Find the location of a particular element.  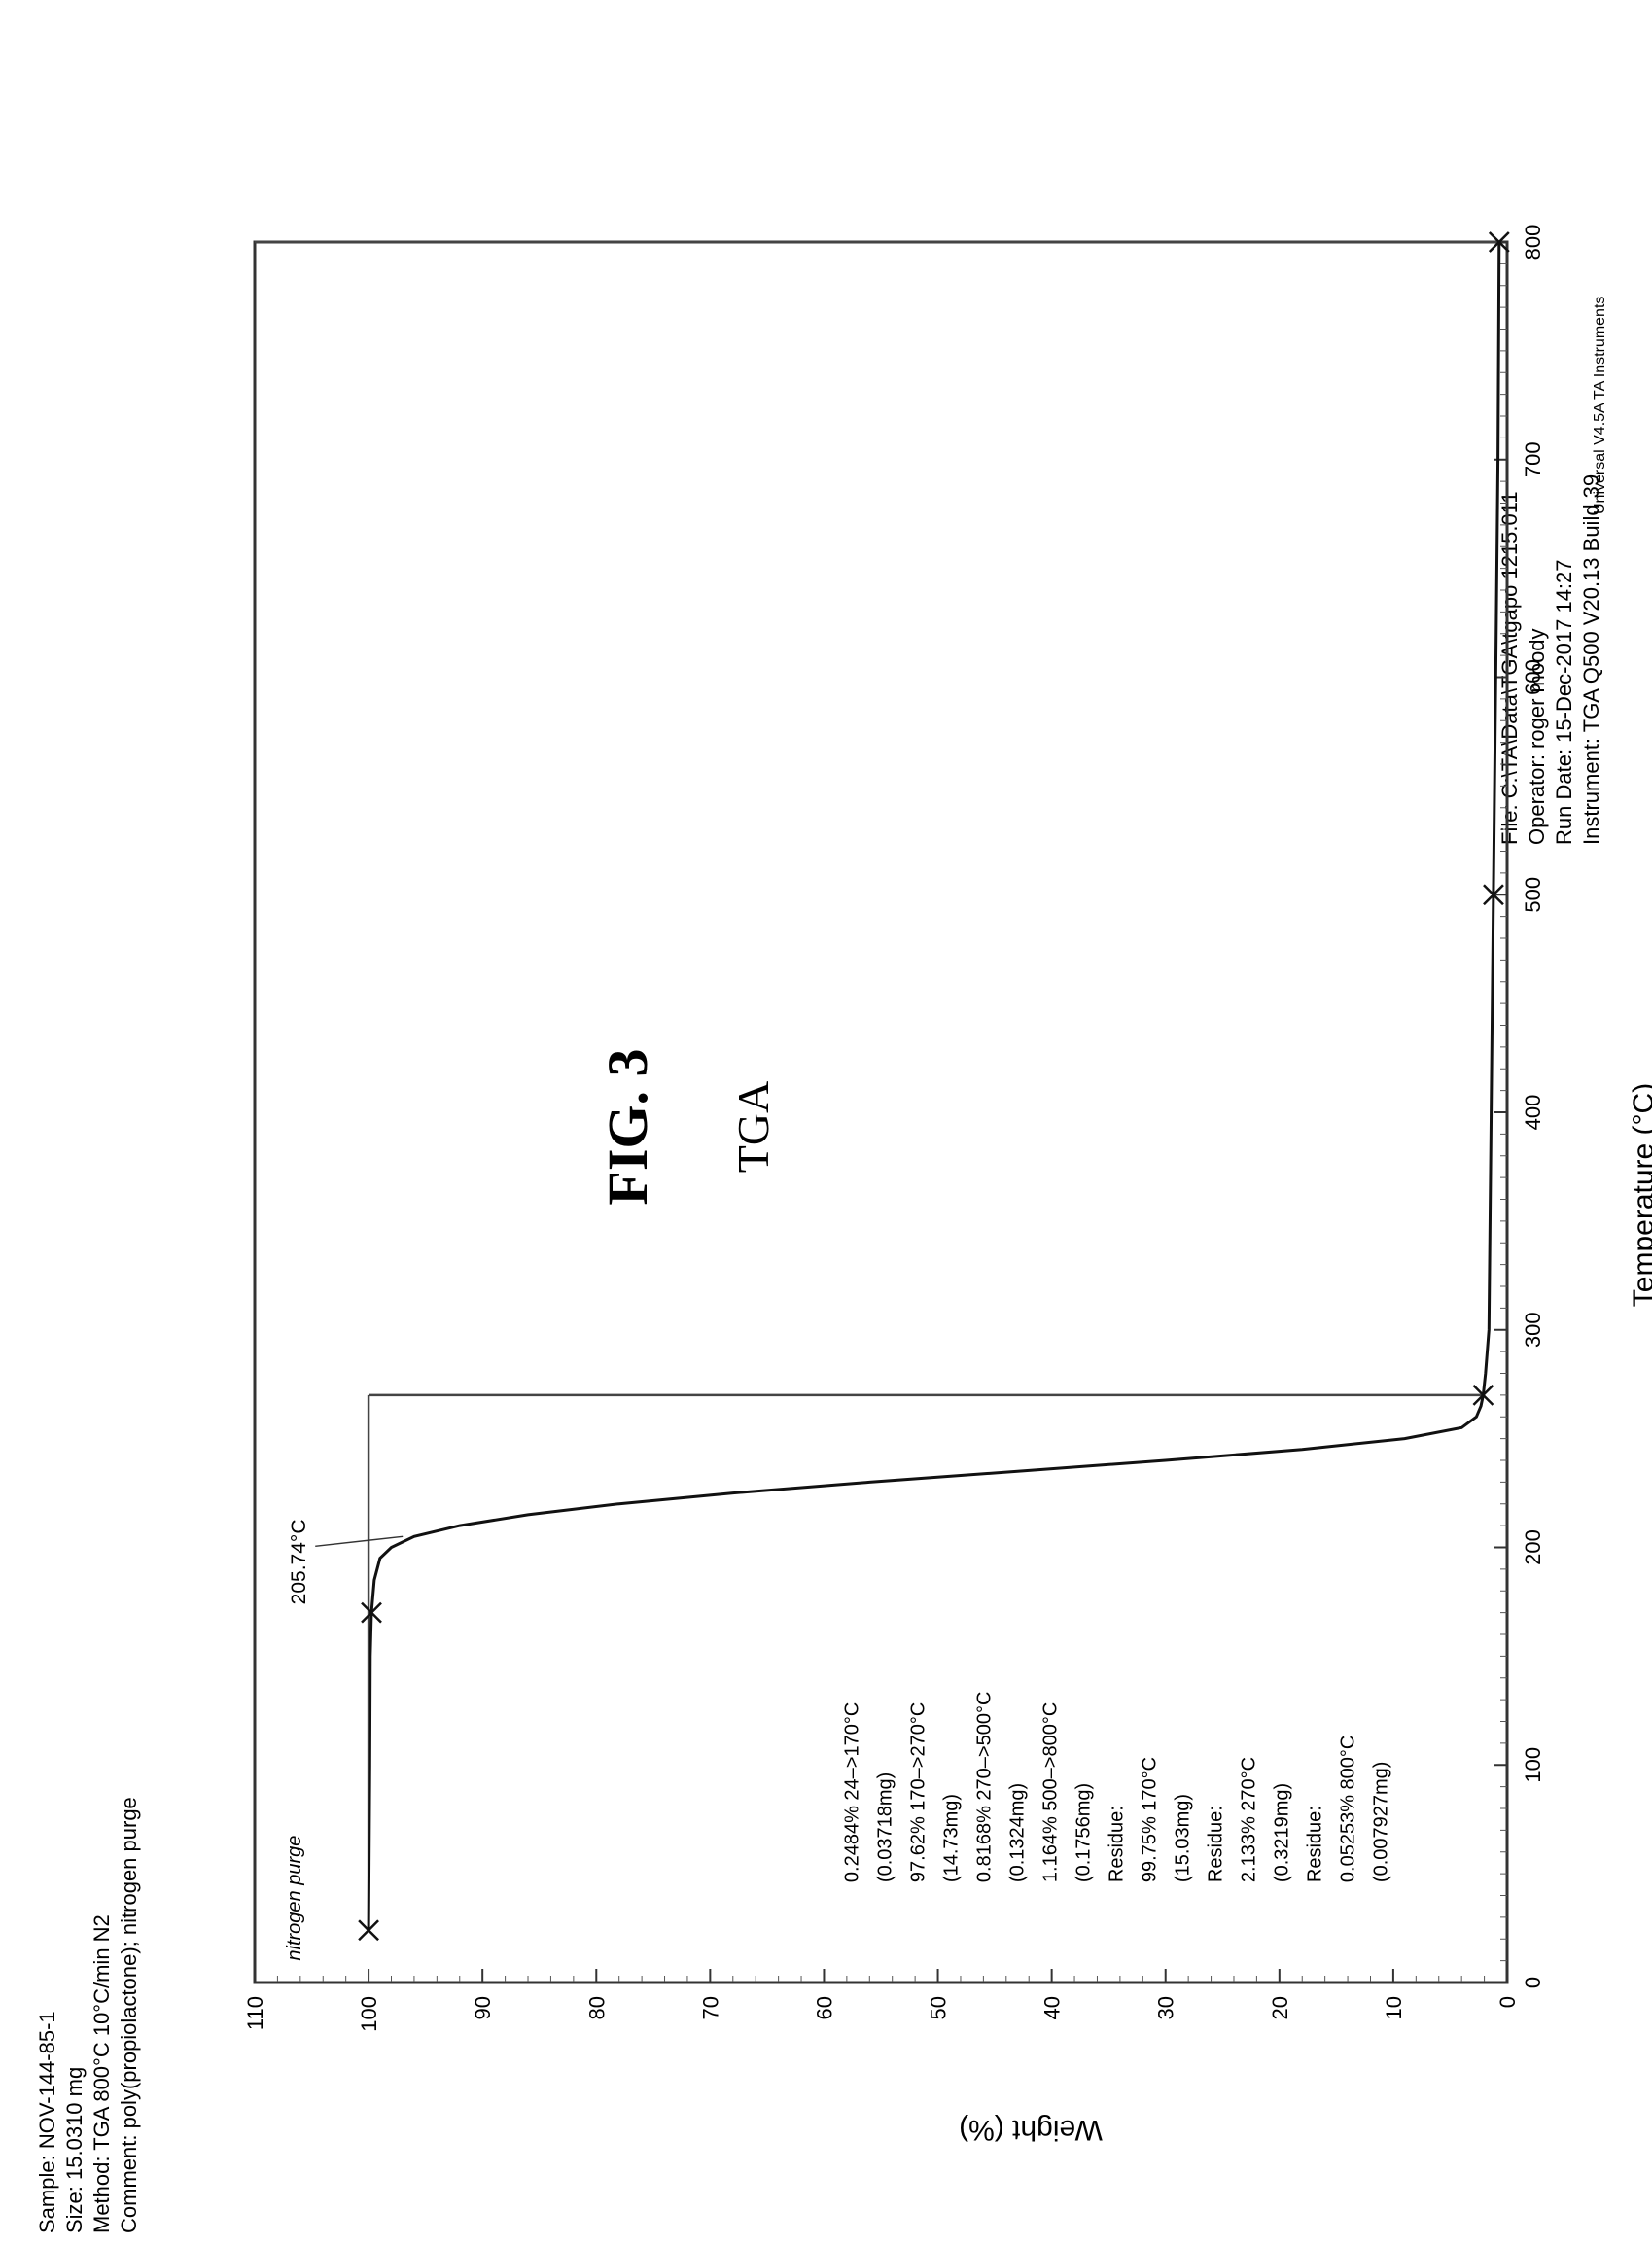

step-annotation: 99.75% 170°C is located at coordinates (1150, 1819).